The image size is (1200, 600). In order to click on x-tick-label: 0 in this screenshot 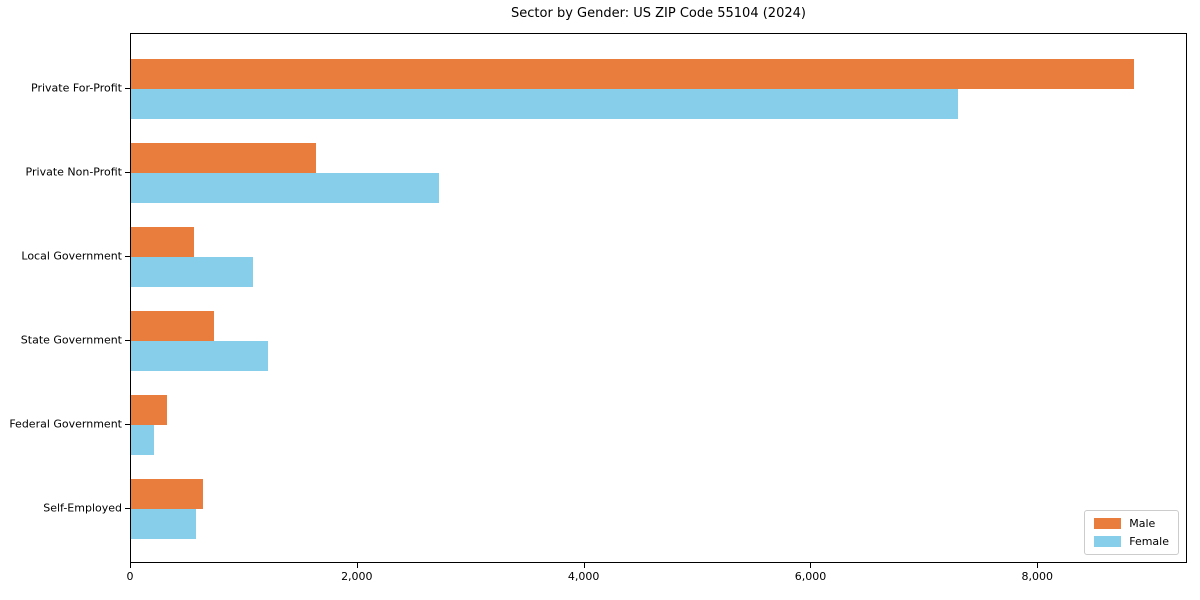, I will do `click(130, 576)`.